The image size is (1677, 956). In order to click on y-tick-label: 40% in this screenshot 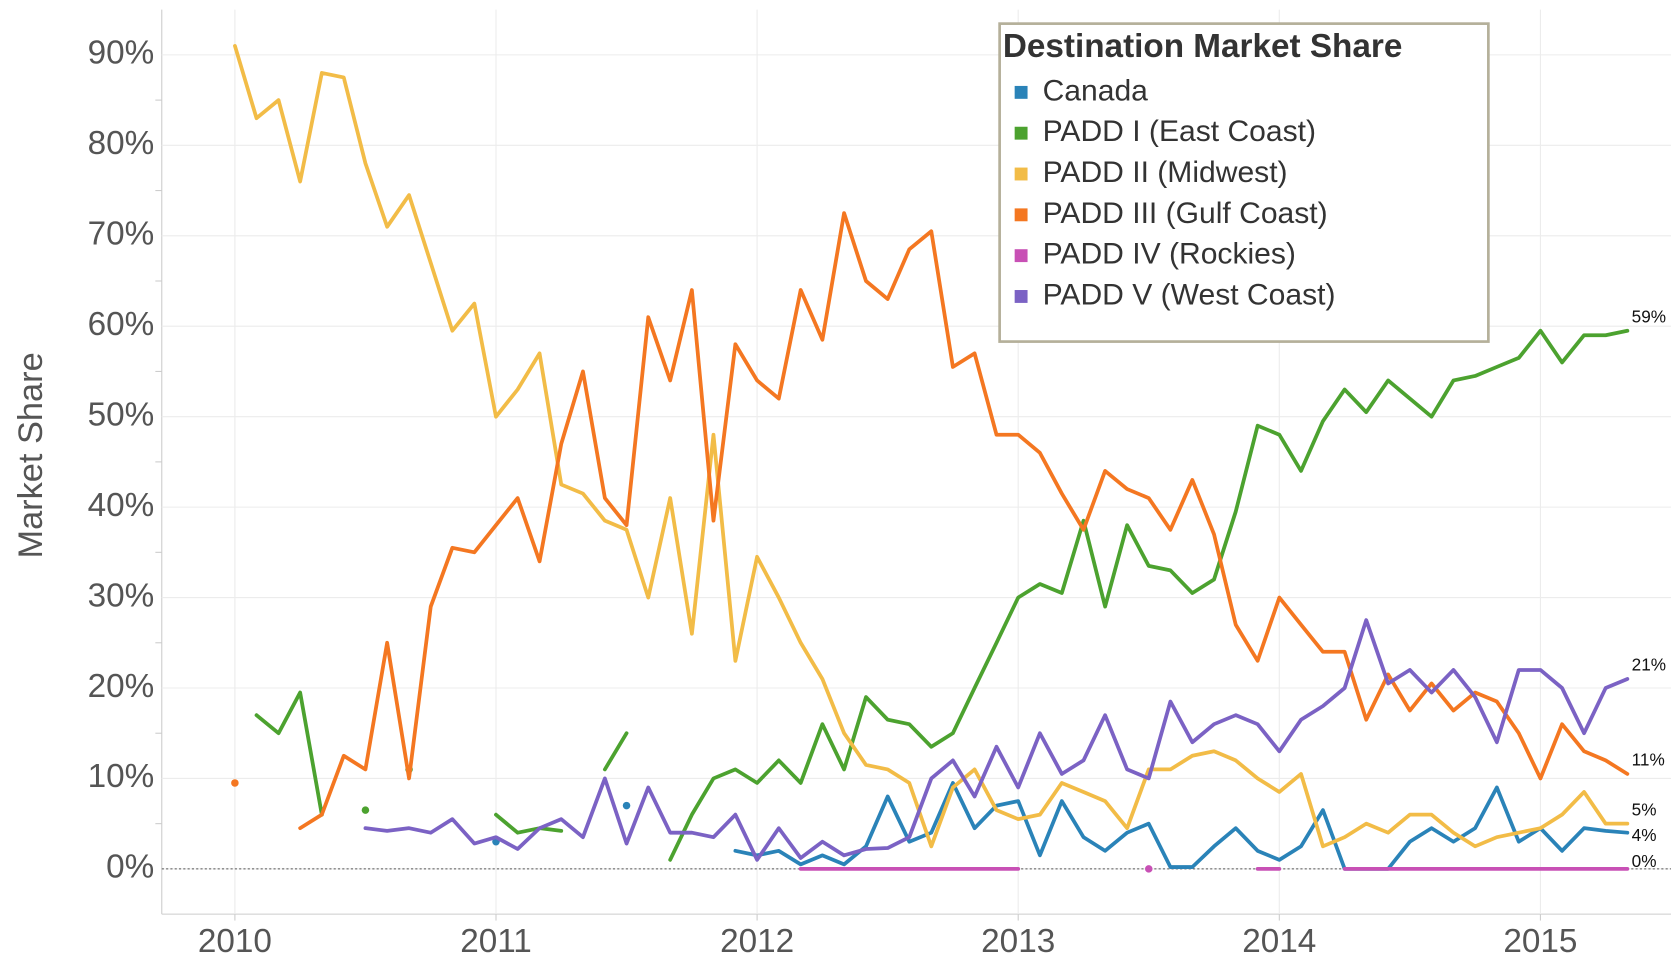, I will do `click(121, 505)`.